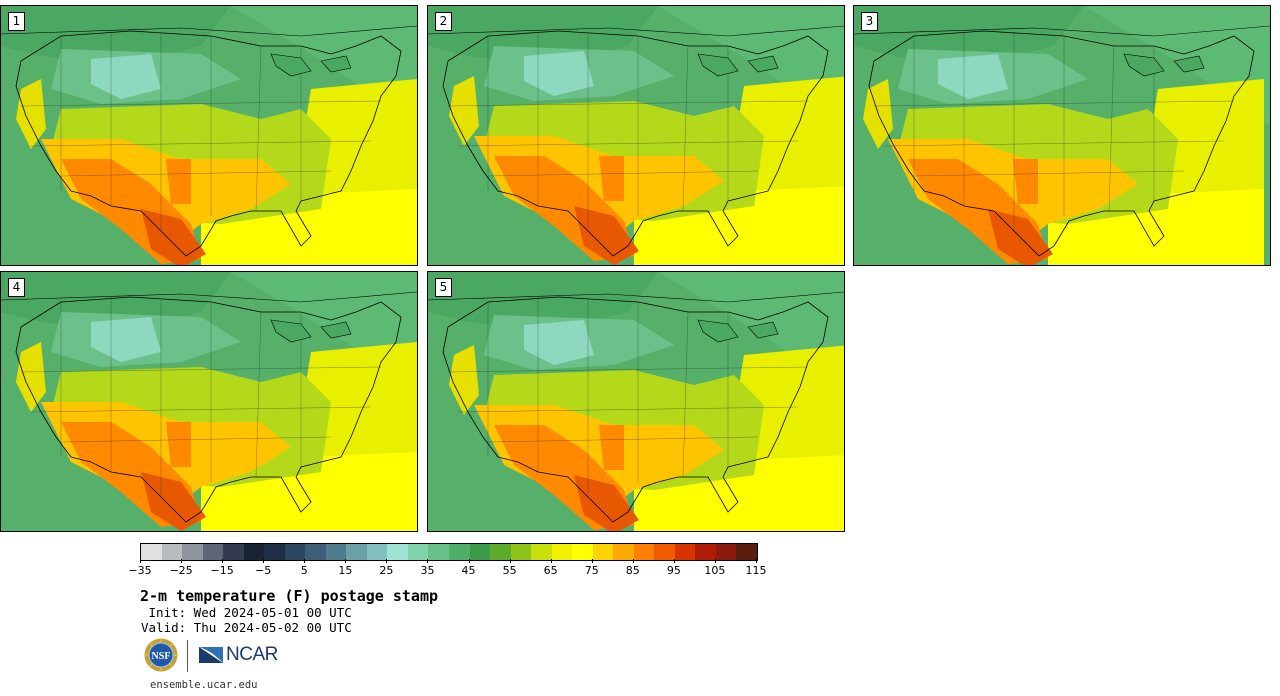 This screenshot has height=696, width=1280. I want to click on colorbar-tick-label: 85, so click(632, 570).